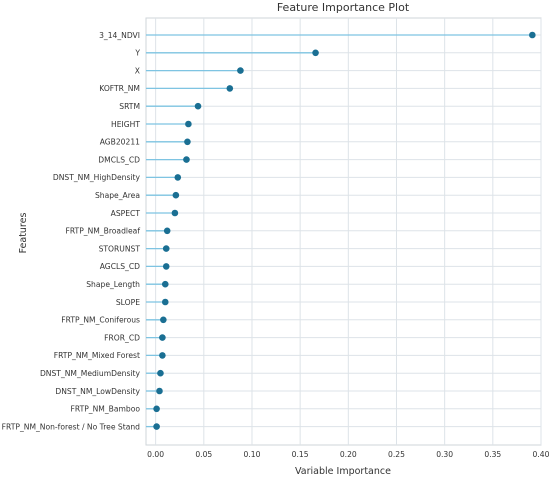 The image size is (550, 477). Describe the element at coordinates (126, 213) in the screenshot. I see `category-label: ASPECT` at that location.